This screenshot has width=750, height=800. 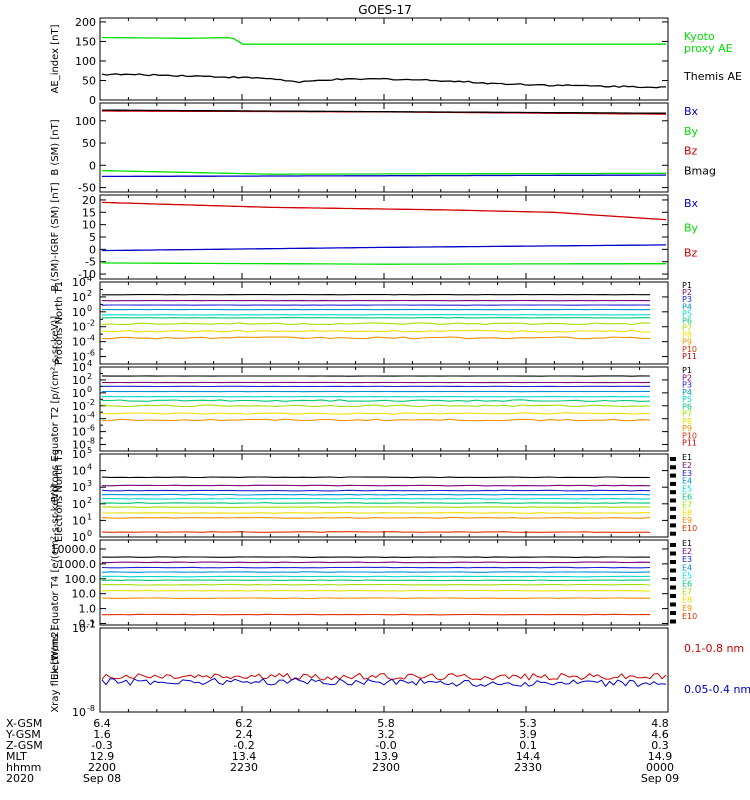 I want to click on legend-bx: Bx, so click(x=691, y=111).